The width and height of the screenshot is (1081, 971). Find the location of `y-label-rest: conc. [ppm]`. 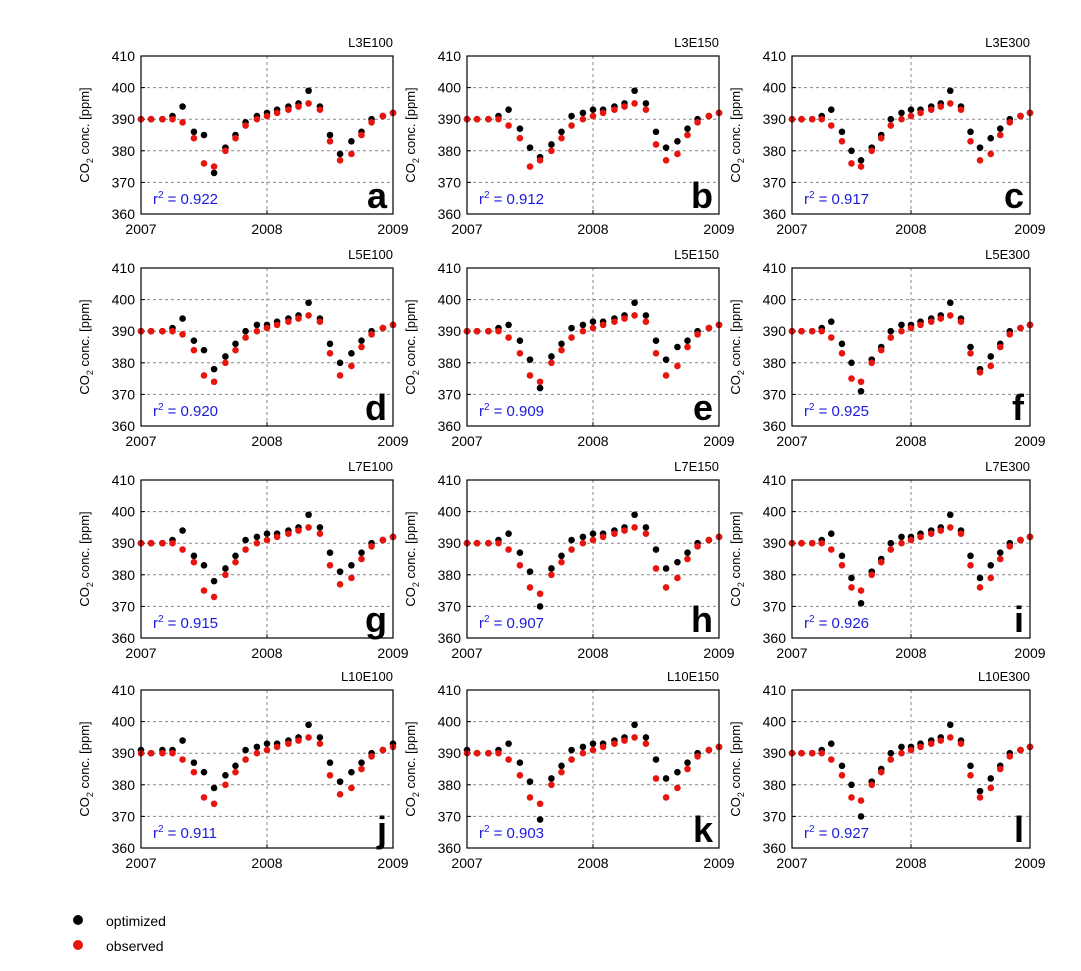

y-label-rest: conc. [ppm] is located at coordinates (84, 756).